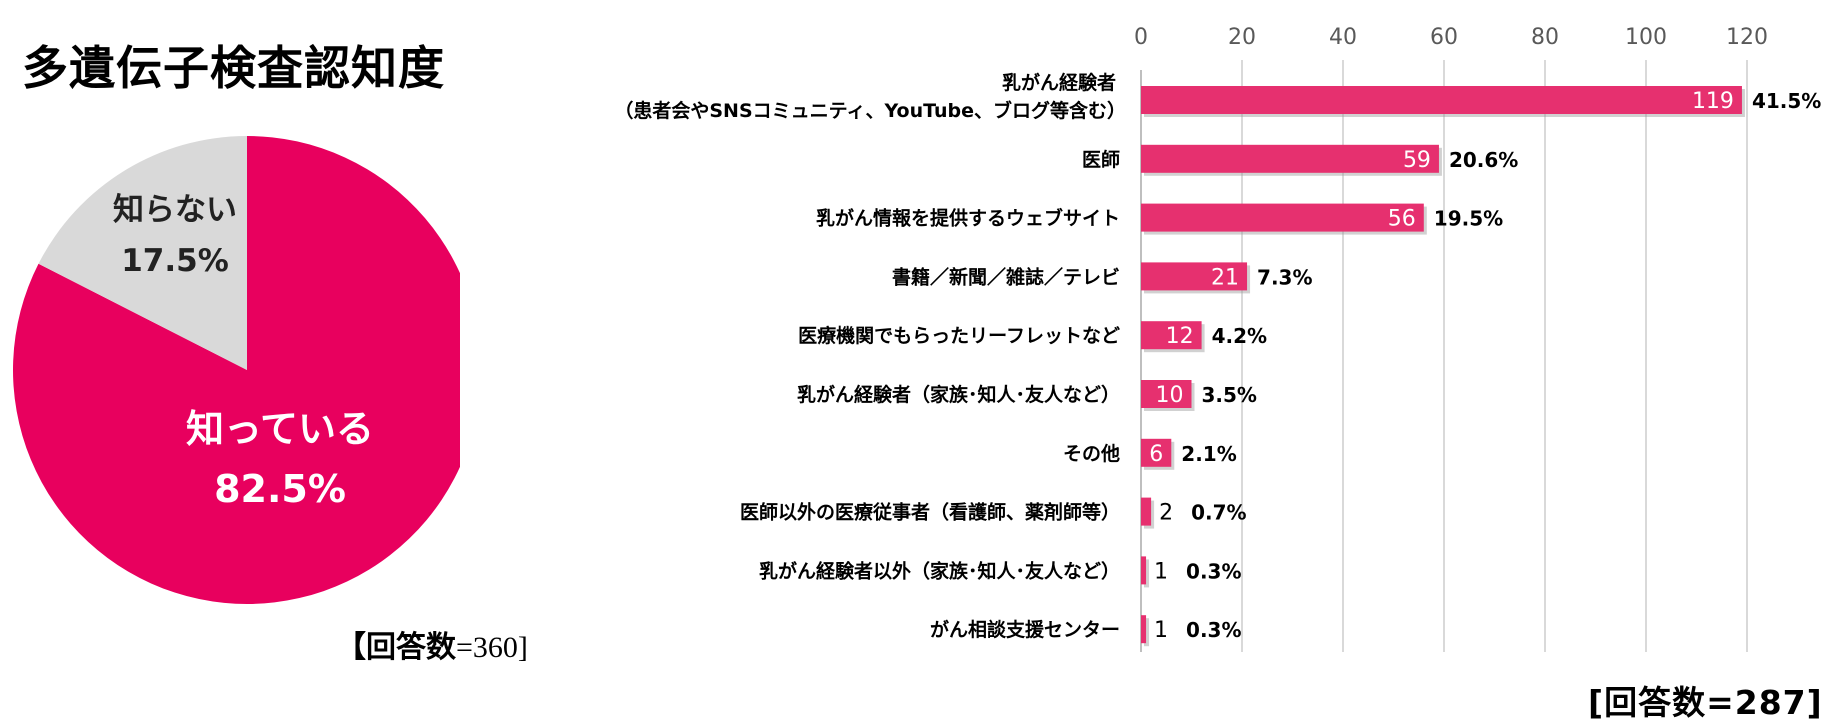 The width and height of the screenshot is (1834, 724). I want to click on bar-value-label: 119, so click(1713, 101).